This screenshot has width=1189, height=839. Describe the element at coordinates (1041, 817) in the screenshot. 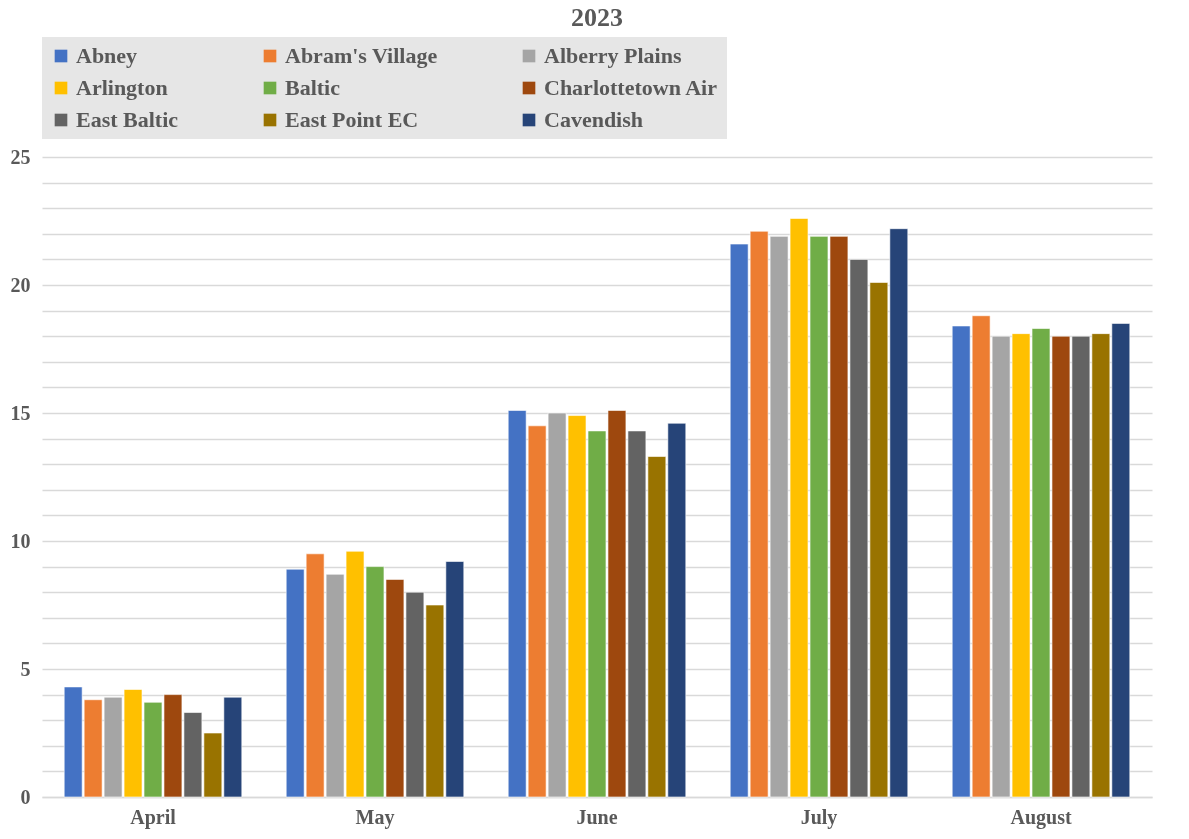

I see `x-tick-label: August` at that location.